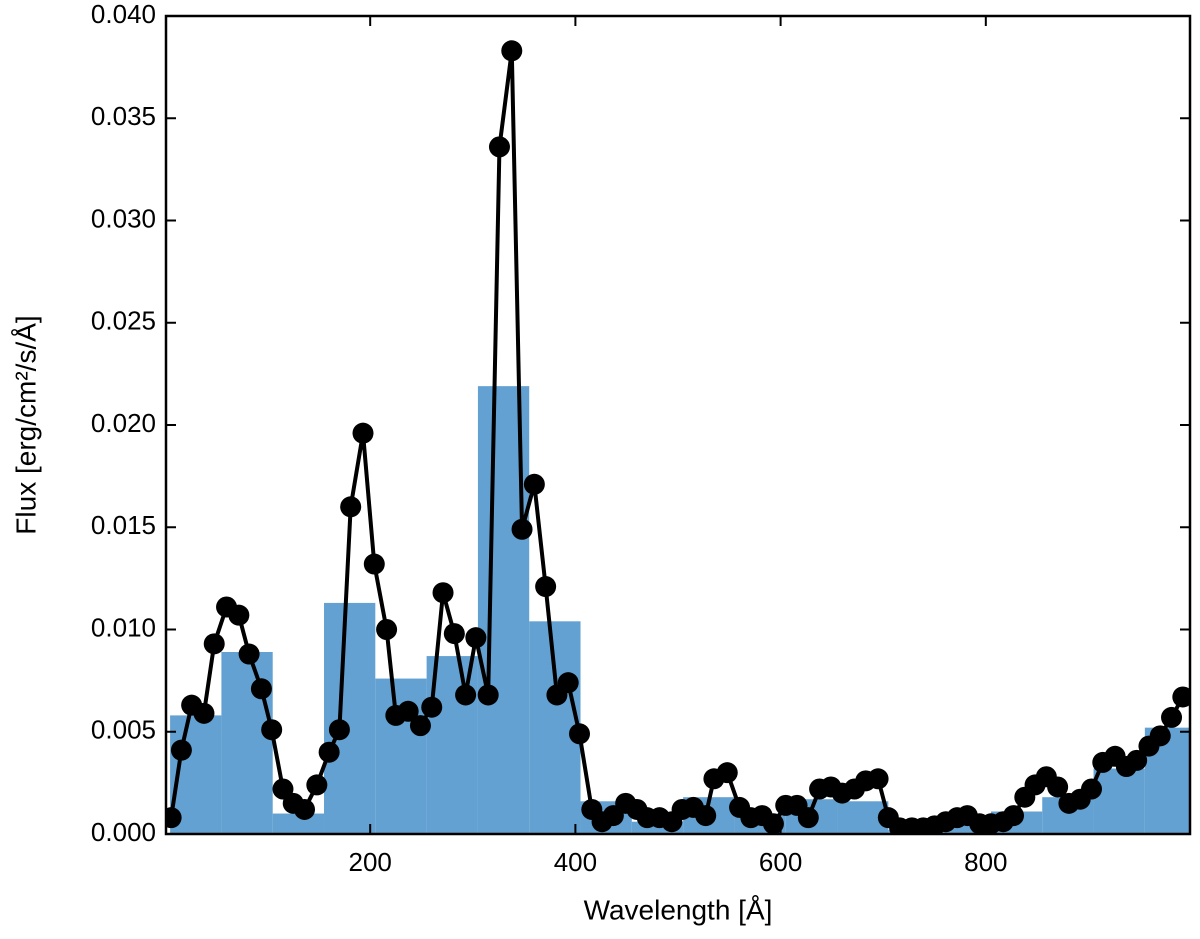 This screenshot has width=1200, height=939. What do you see at coordinates (25, 424) in the screenshot?
I see `y-axis-label: Flux [erg/cm²/s/Å]` at bounding box center [25, 424].